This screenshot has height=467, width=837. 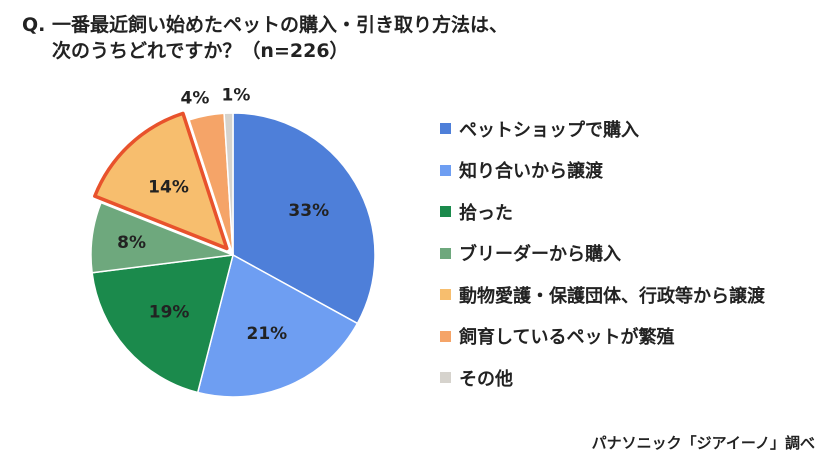 I want to click on slice-label-4: 8%, so click(x=131, y=243).